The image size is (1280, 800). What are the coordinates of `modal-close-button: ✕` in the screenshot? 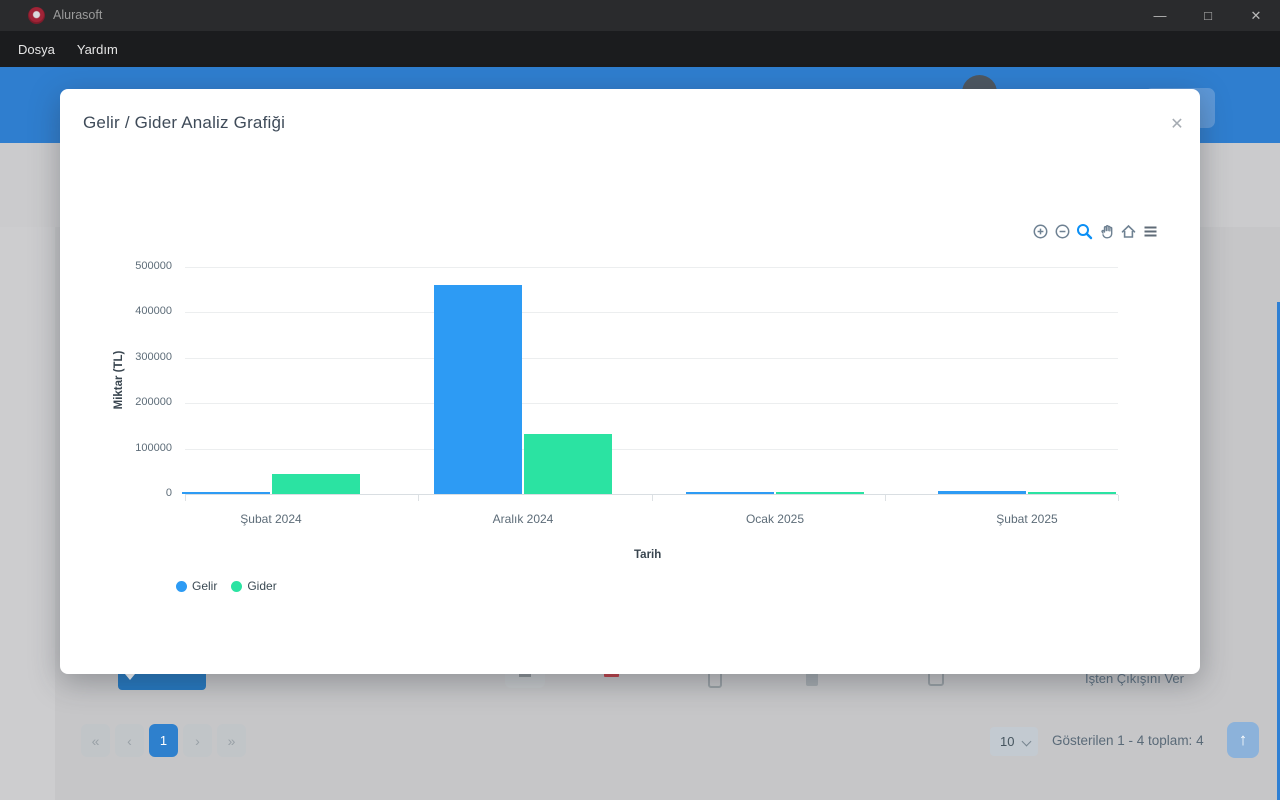 It's located at (1177, 124).